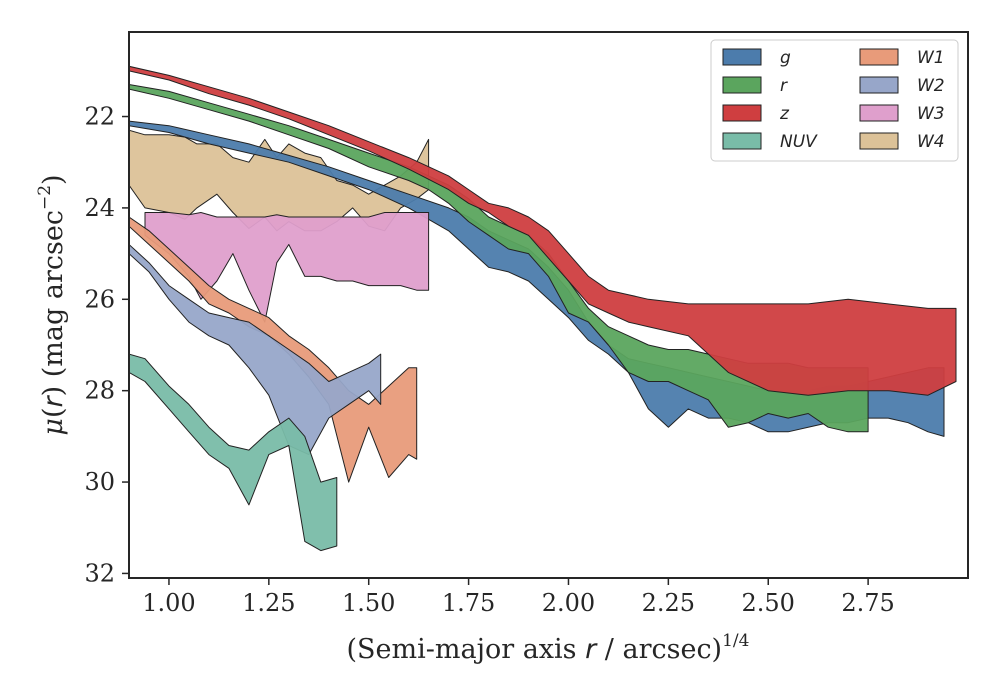 Image resolution: width=1000 pixels, height=700 pixels. I want to click on legend-label: W1, so click(931, 58).